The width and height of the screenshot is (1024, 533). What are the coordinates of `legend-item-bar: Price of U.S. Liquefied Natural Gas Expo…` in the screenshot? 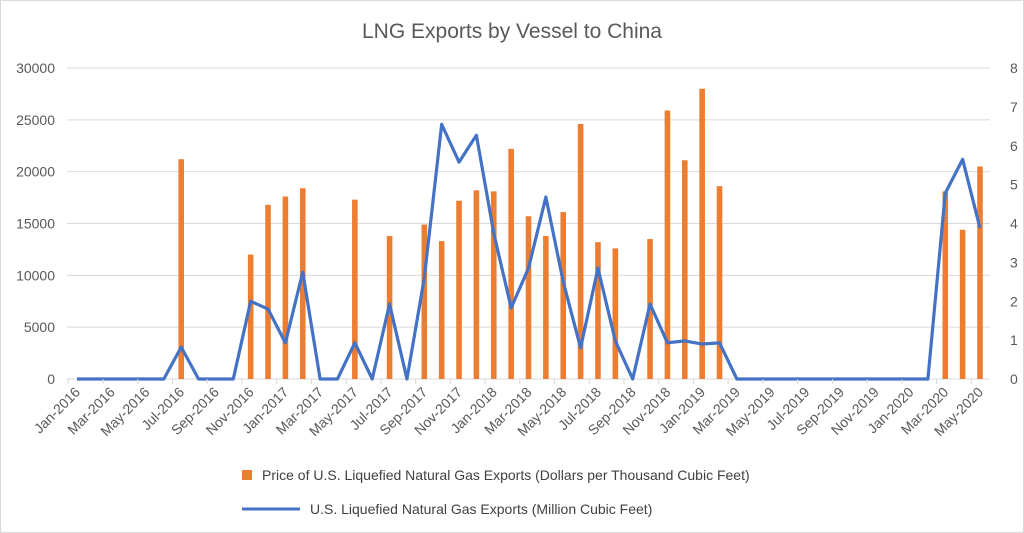 It's located at (496, 475).